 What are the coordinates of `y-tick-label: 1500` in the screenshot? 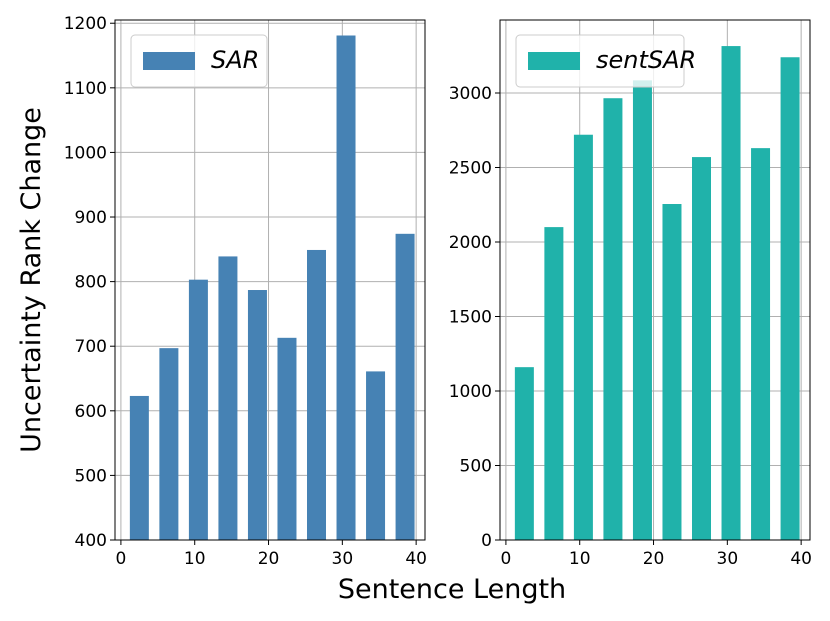 It's located at (470, 318).